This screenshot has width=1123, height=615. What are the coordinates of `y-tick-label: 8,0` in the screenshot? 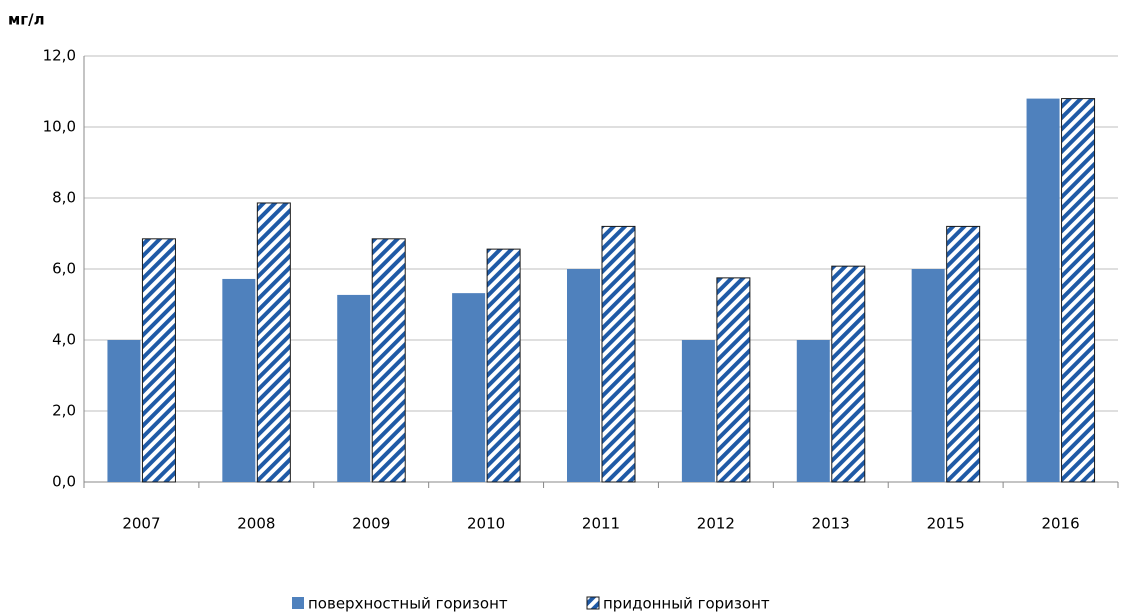 It's located at (64, 198).